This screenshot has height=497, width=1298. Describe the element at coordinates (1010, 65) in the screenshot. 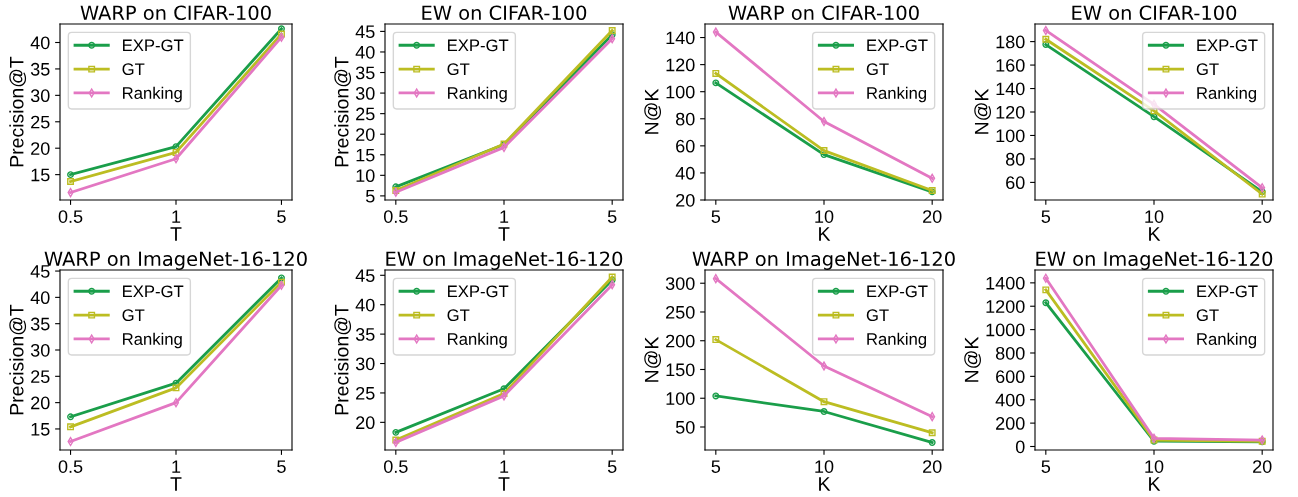

I see `y-tick-label: 160` at that location.